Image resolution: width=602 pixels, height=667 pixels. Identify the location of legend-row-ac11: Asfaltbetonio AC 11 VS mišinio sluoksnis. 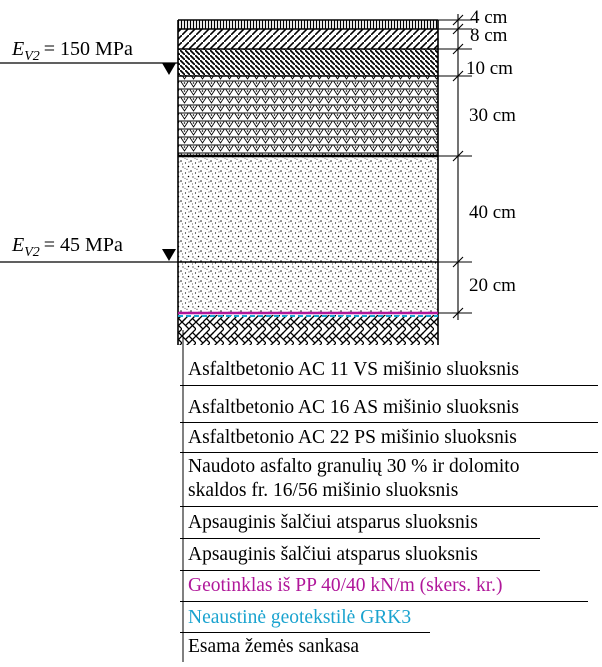
(353, 369).